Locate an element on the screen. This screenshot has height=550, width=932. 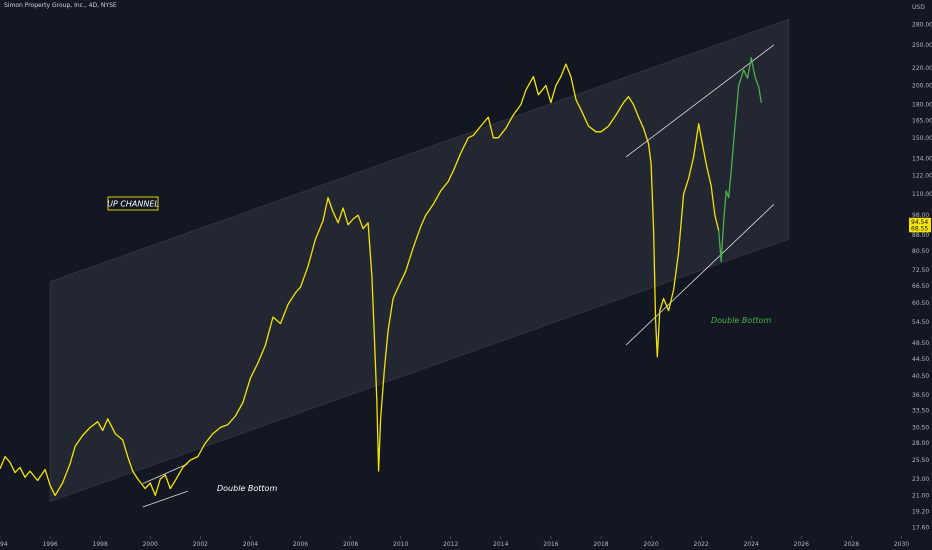
x-axis-tick-label: 2020 is located at coordinates (650, 544).